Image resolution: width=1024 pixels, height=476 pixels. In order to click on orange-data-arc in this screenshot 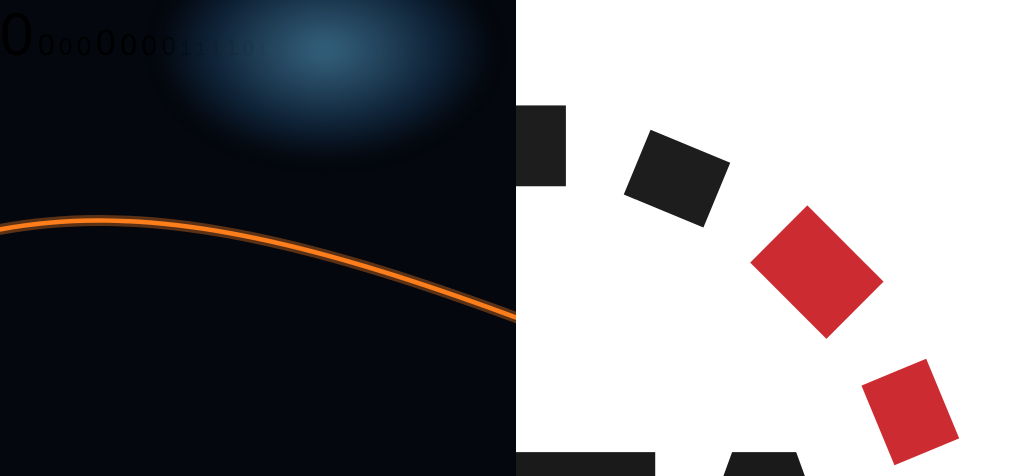, I will do `click(258, 269)`.